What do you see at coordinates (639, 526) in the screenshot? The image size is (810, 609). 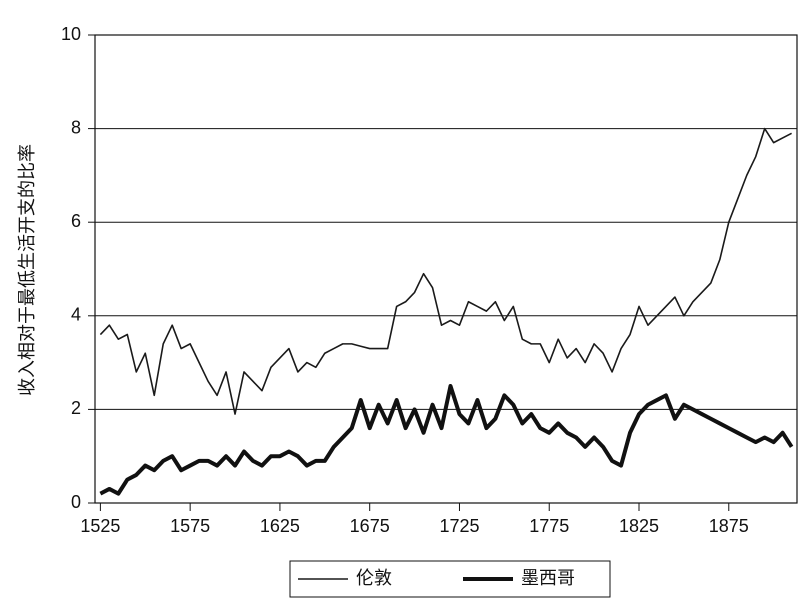 I see `x-tick-label: 1825` at bounding box center [639, 526].